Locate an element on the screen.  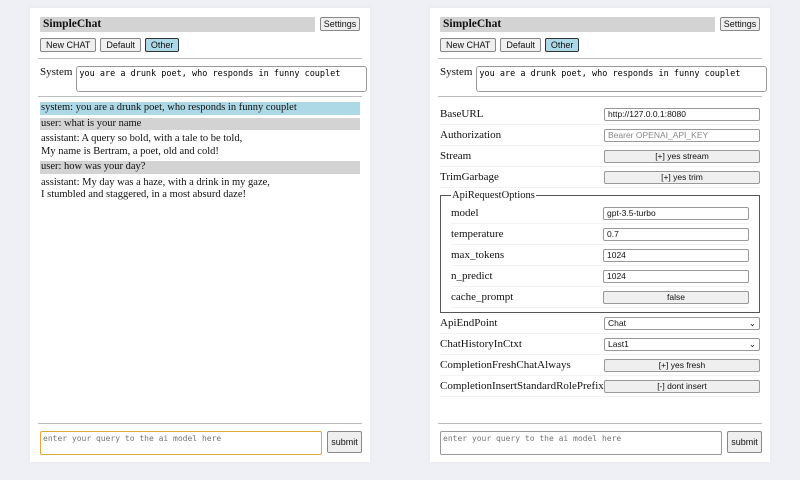
endpoint-select: Chat ⌄ is located at coordinates (682, 323).